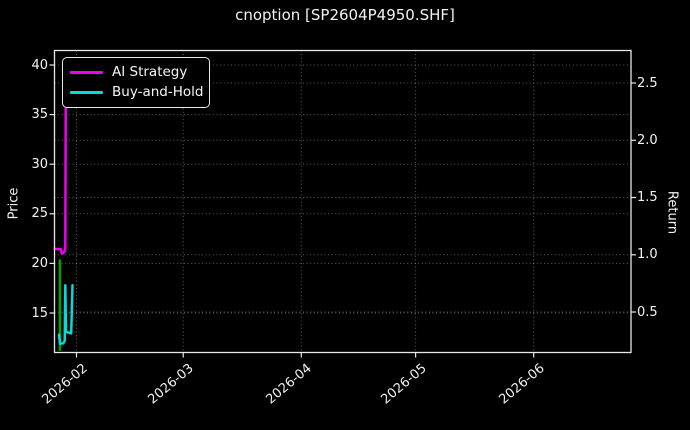  What do you see at coordinates (86, 72) in the screenshot?
I see `legend-swatch-ai-strategy` at bounding box center [86, 72].